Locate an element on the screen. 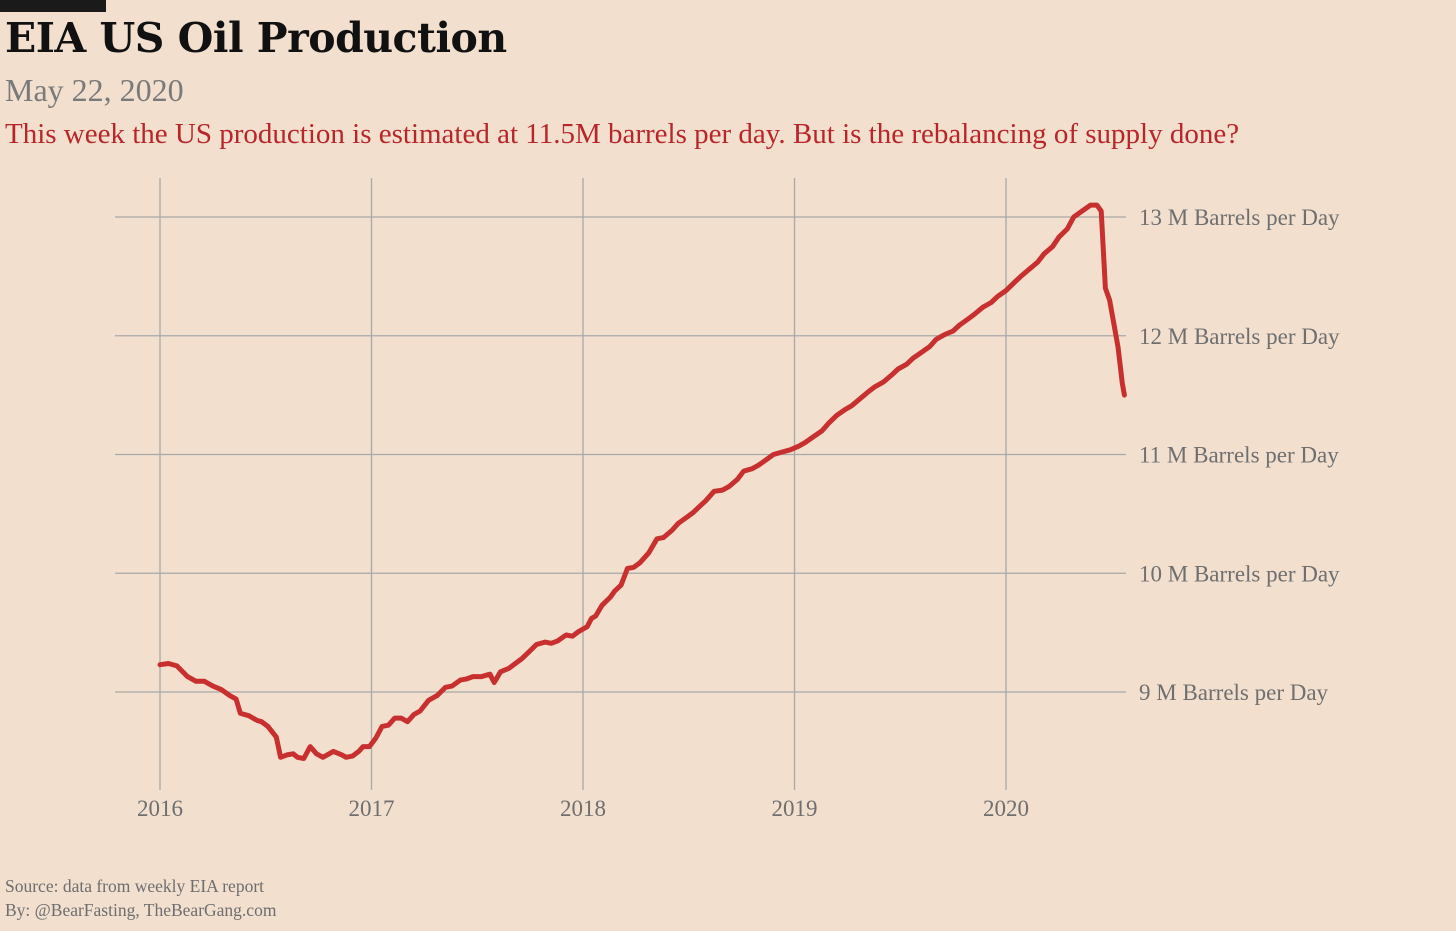 The height and width of the screenshot is (931, 1456). chart-date: May 22, 2020 is located at coordinates (94, 90).